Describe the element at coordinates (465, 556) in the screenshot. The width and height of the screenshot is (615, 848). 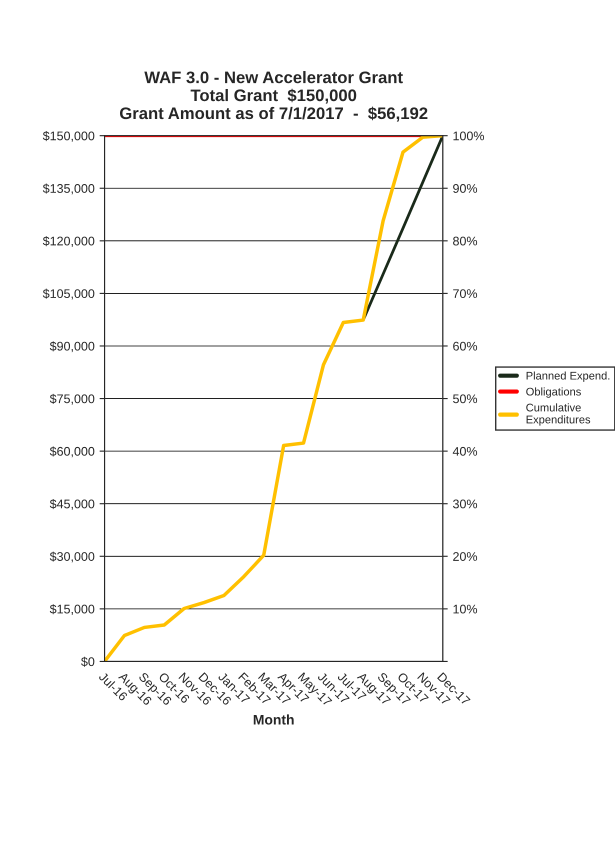
I see `y2-tick-label: 20%` at that location.